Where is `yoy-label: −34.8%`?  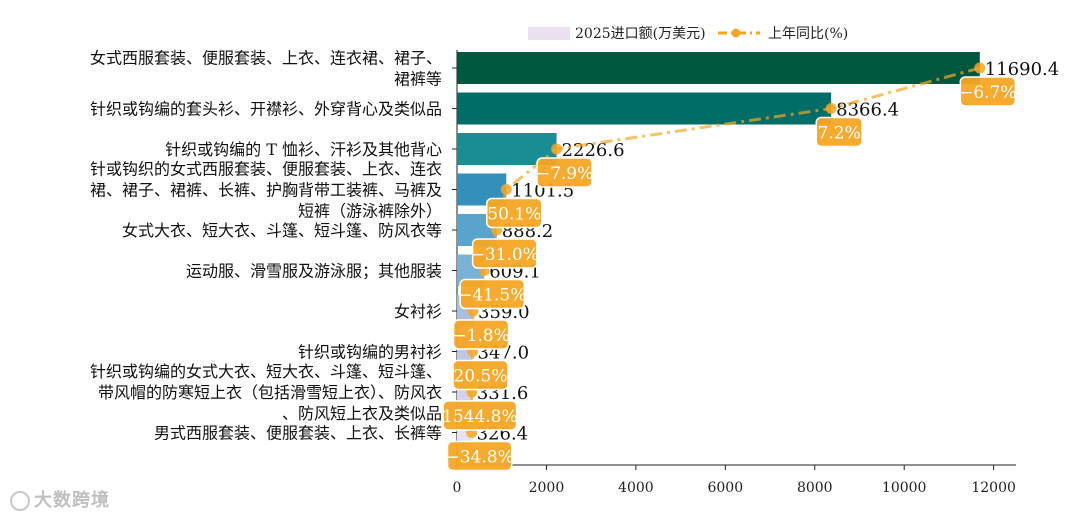
yoy-label: −34.8% is located at coordinates (479, 458).